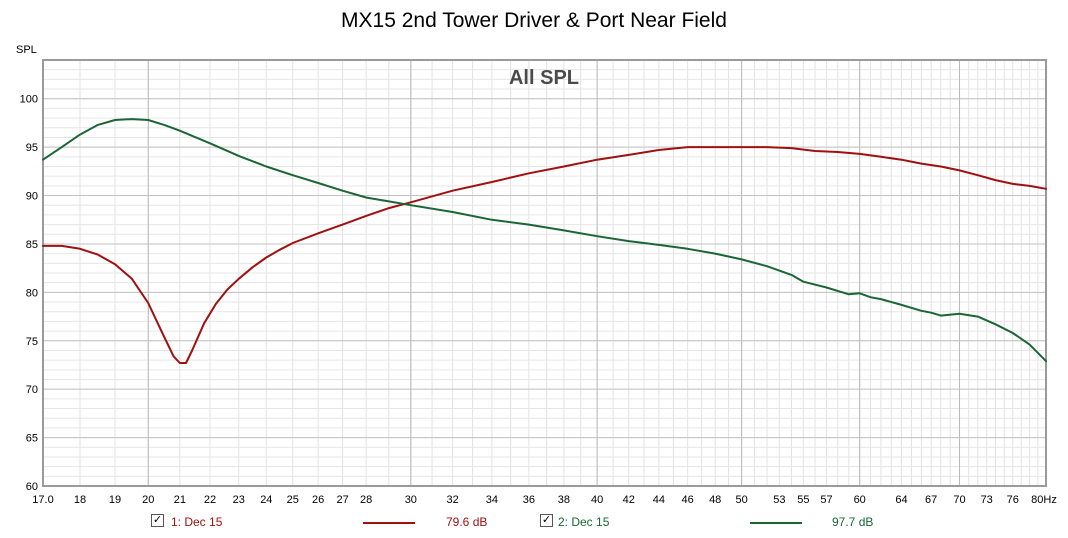 The image size is (1068, 538). I want to click on x-tick-label: 60, so click(860, 500).